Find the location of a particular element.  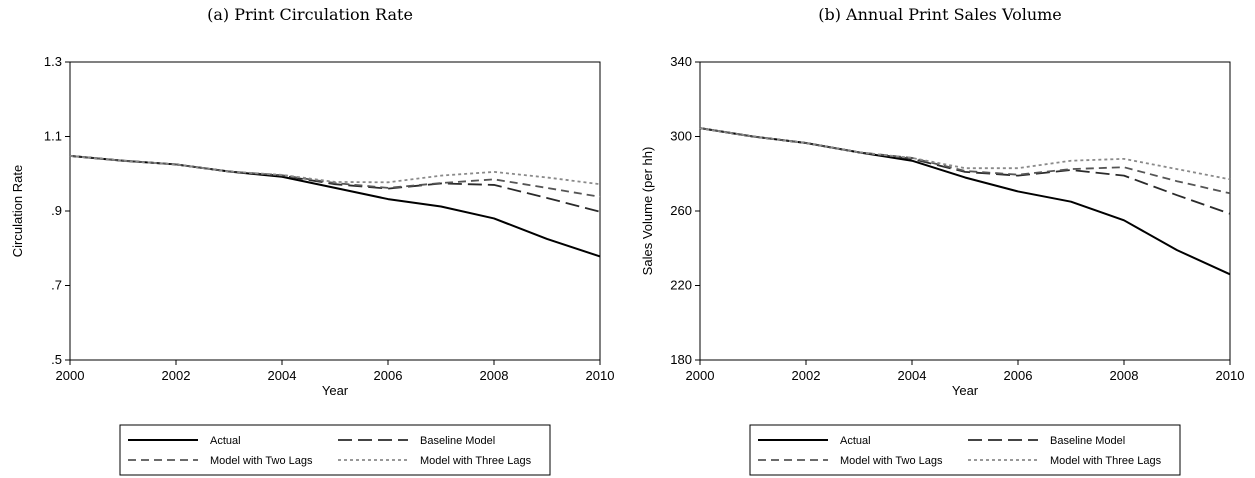

y-tick-label: .5 is located at coordinates (56, 359).